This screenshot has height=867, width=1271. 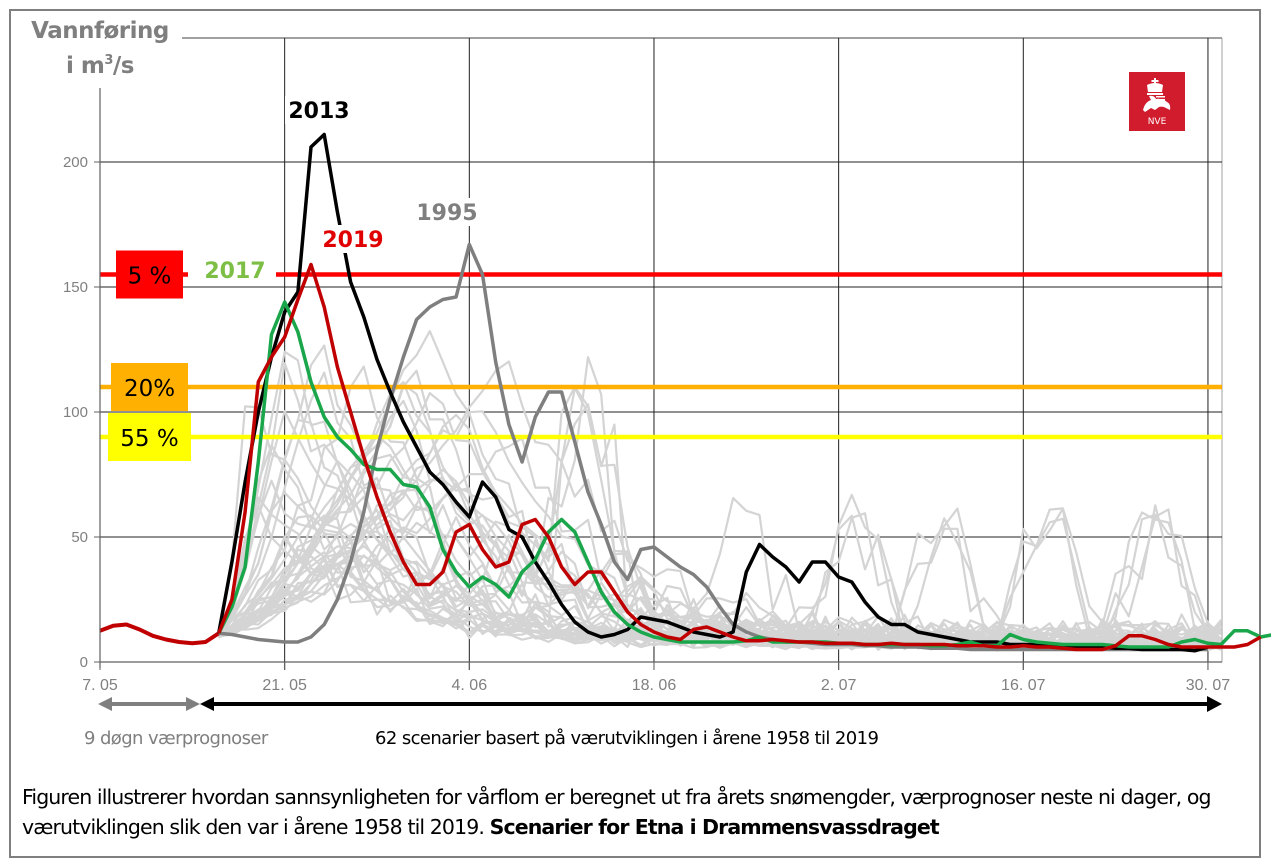 I want to click on forecast-arrow-right-head, so click(x=193, y=704).